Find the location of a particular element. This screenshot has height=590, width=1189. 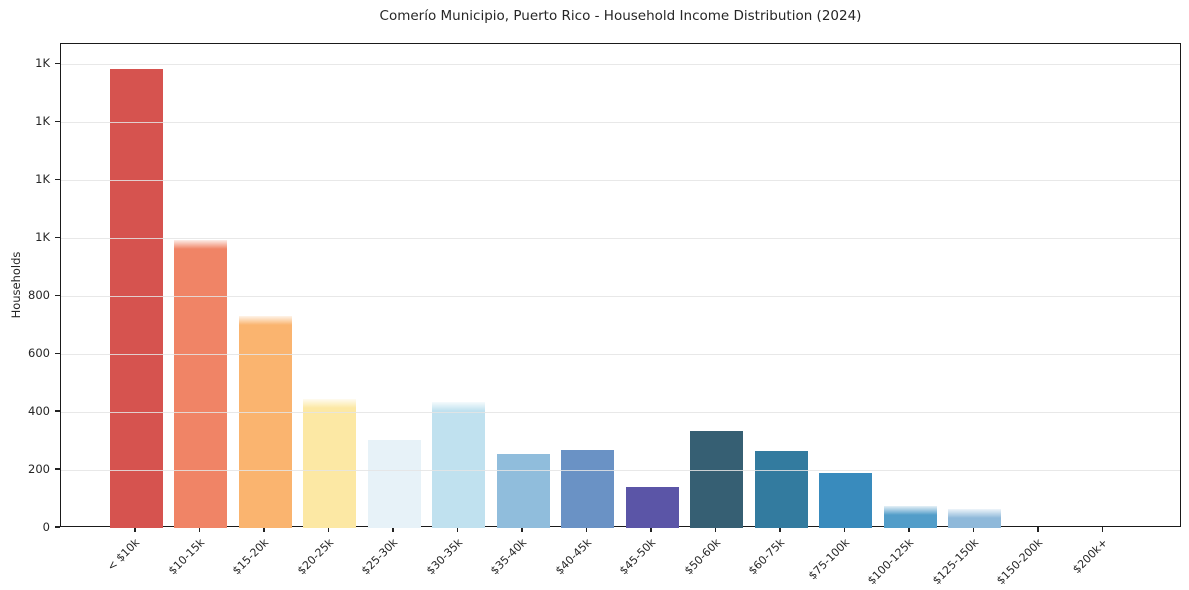

y-tick-label: 600 is located at coordinates (39, 353).